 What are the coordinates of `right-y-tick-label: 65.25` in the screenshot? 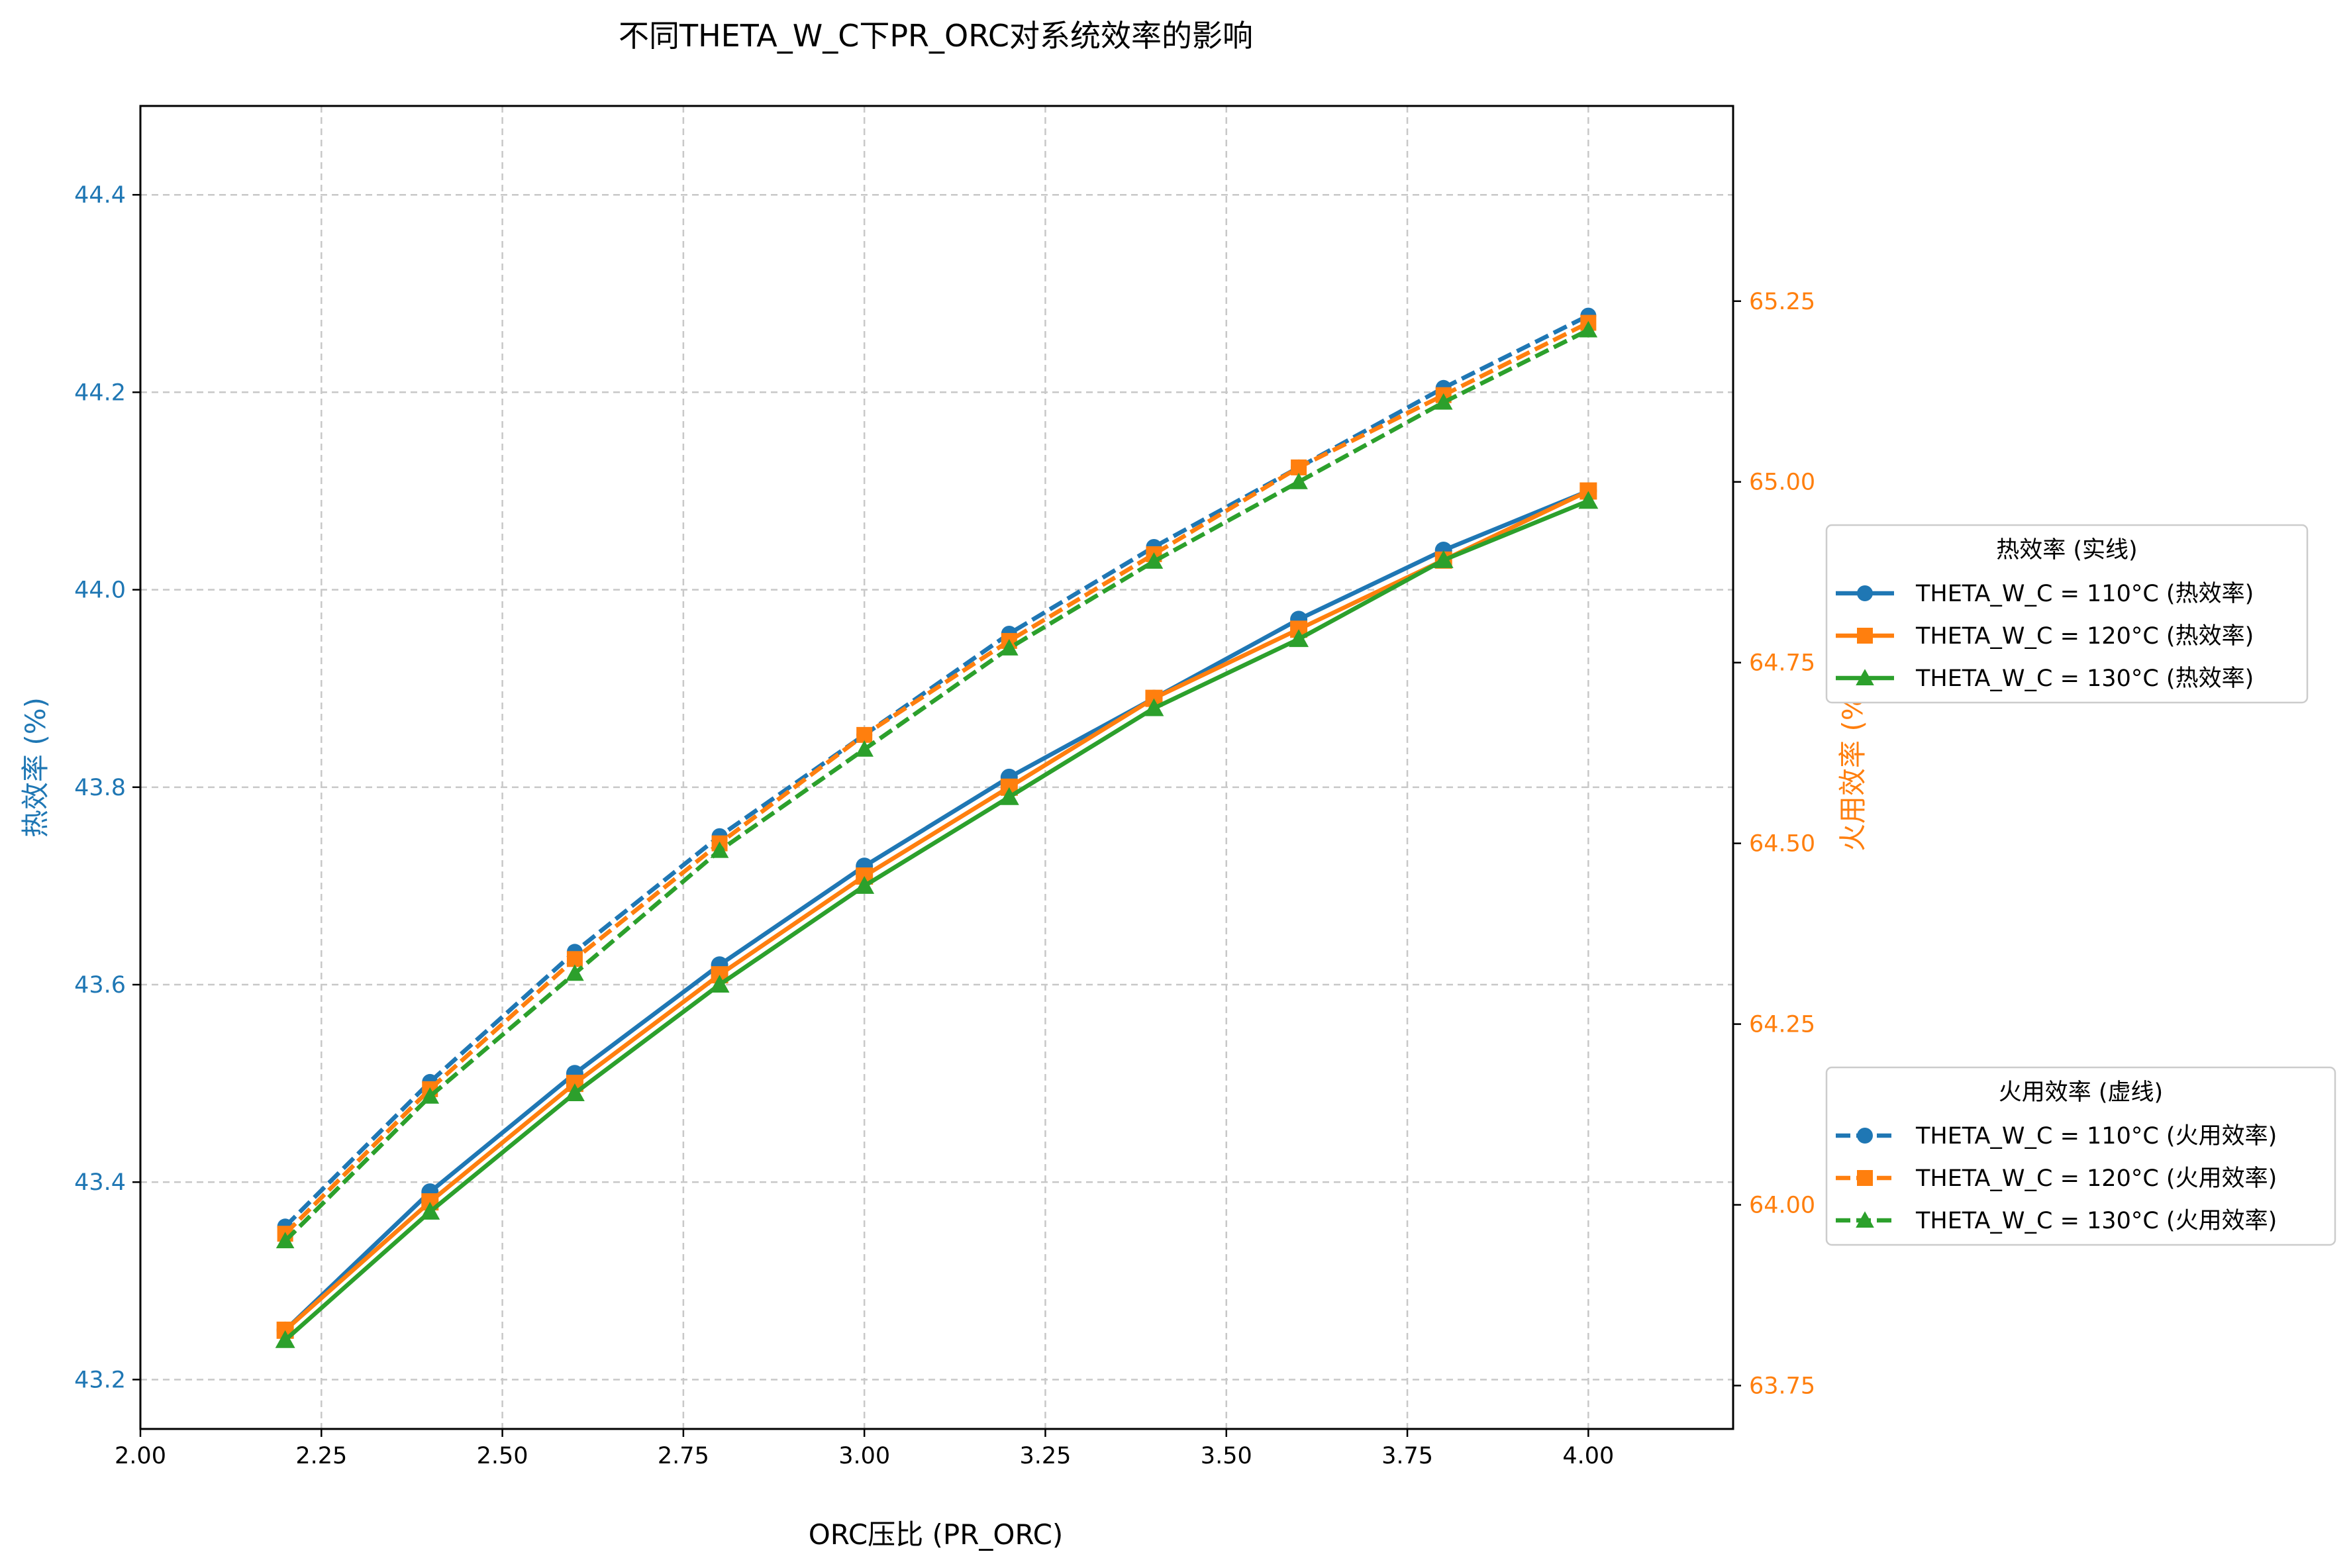 It's located at (1782, 302).